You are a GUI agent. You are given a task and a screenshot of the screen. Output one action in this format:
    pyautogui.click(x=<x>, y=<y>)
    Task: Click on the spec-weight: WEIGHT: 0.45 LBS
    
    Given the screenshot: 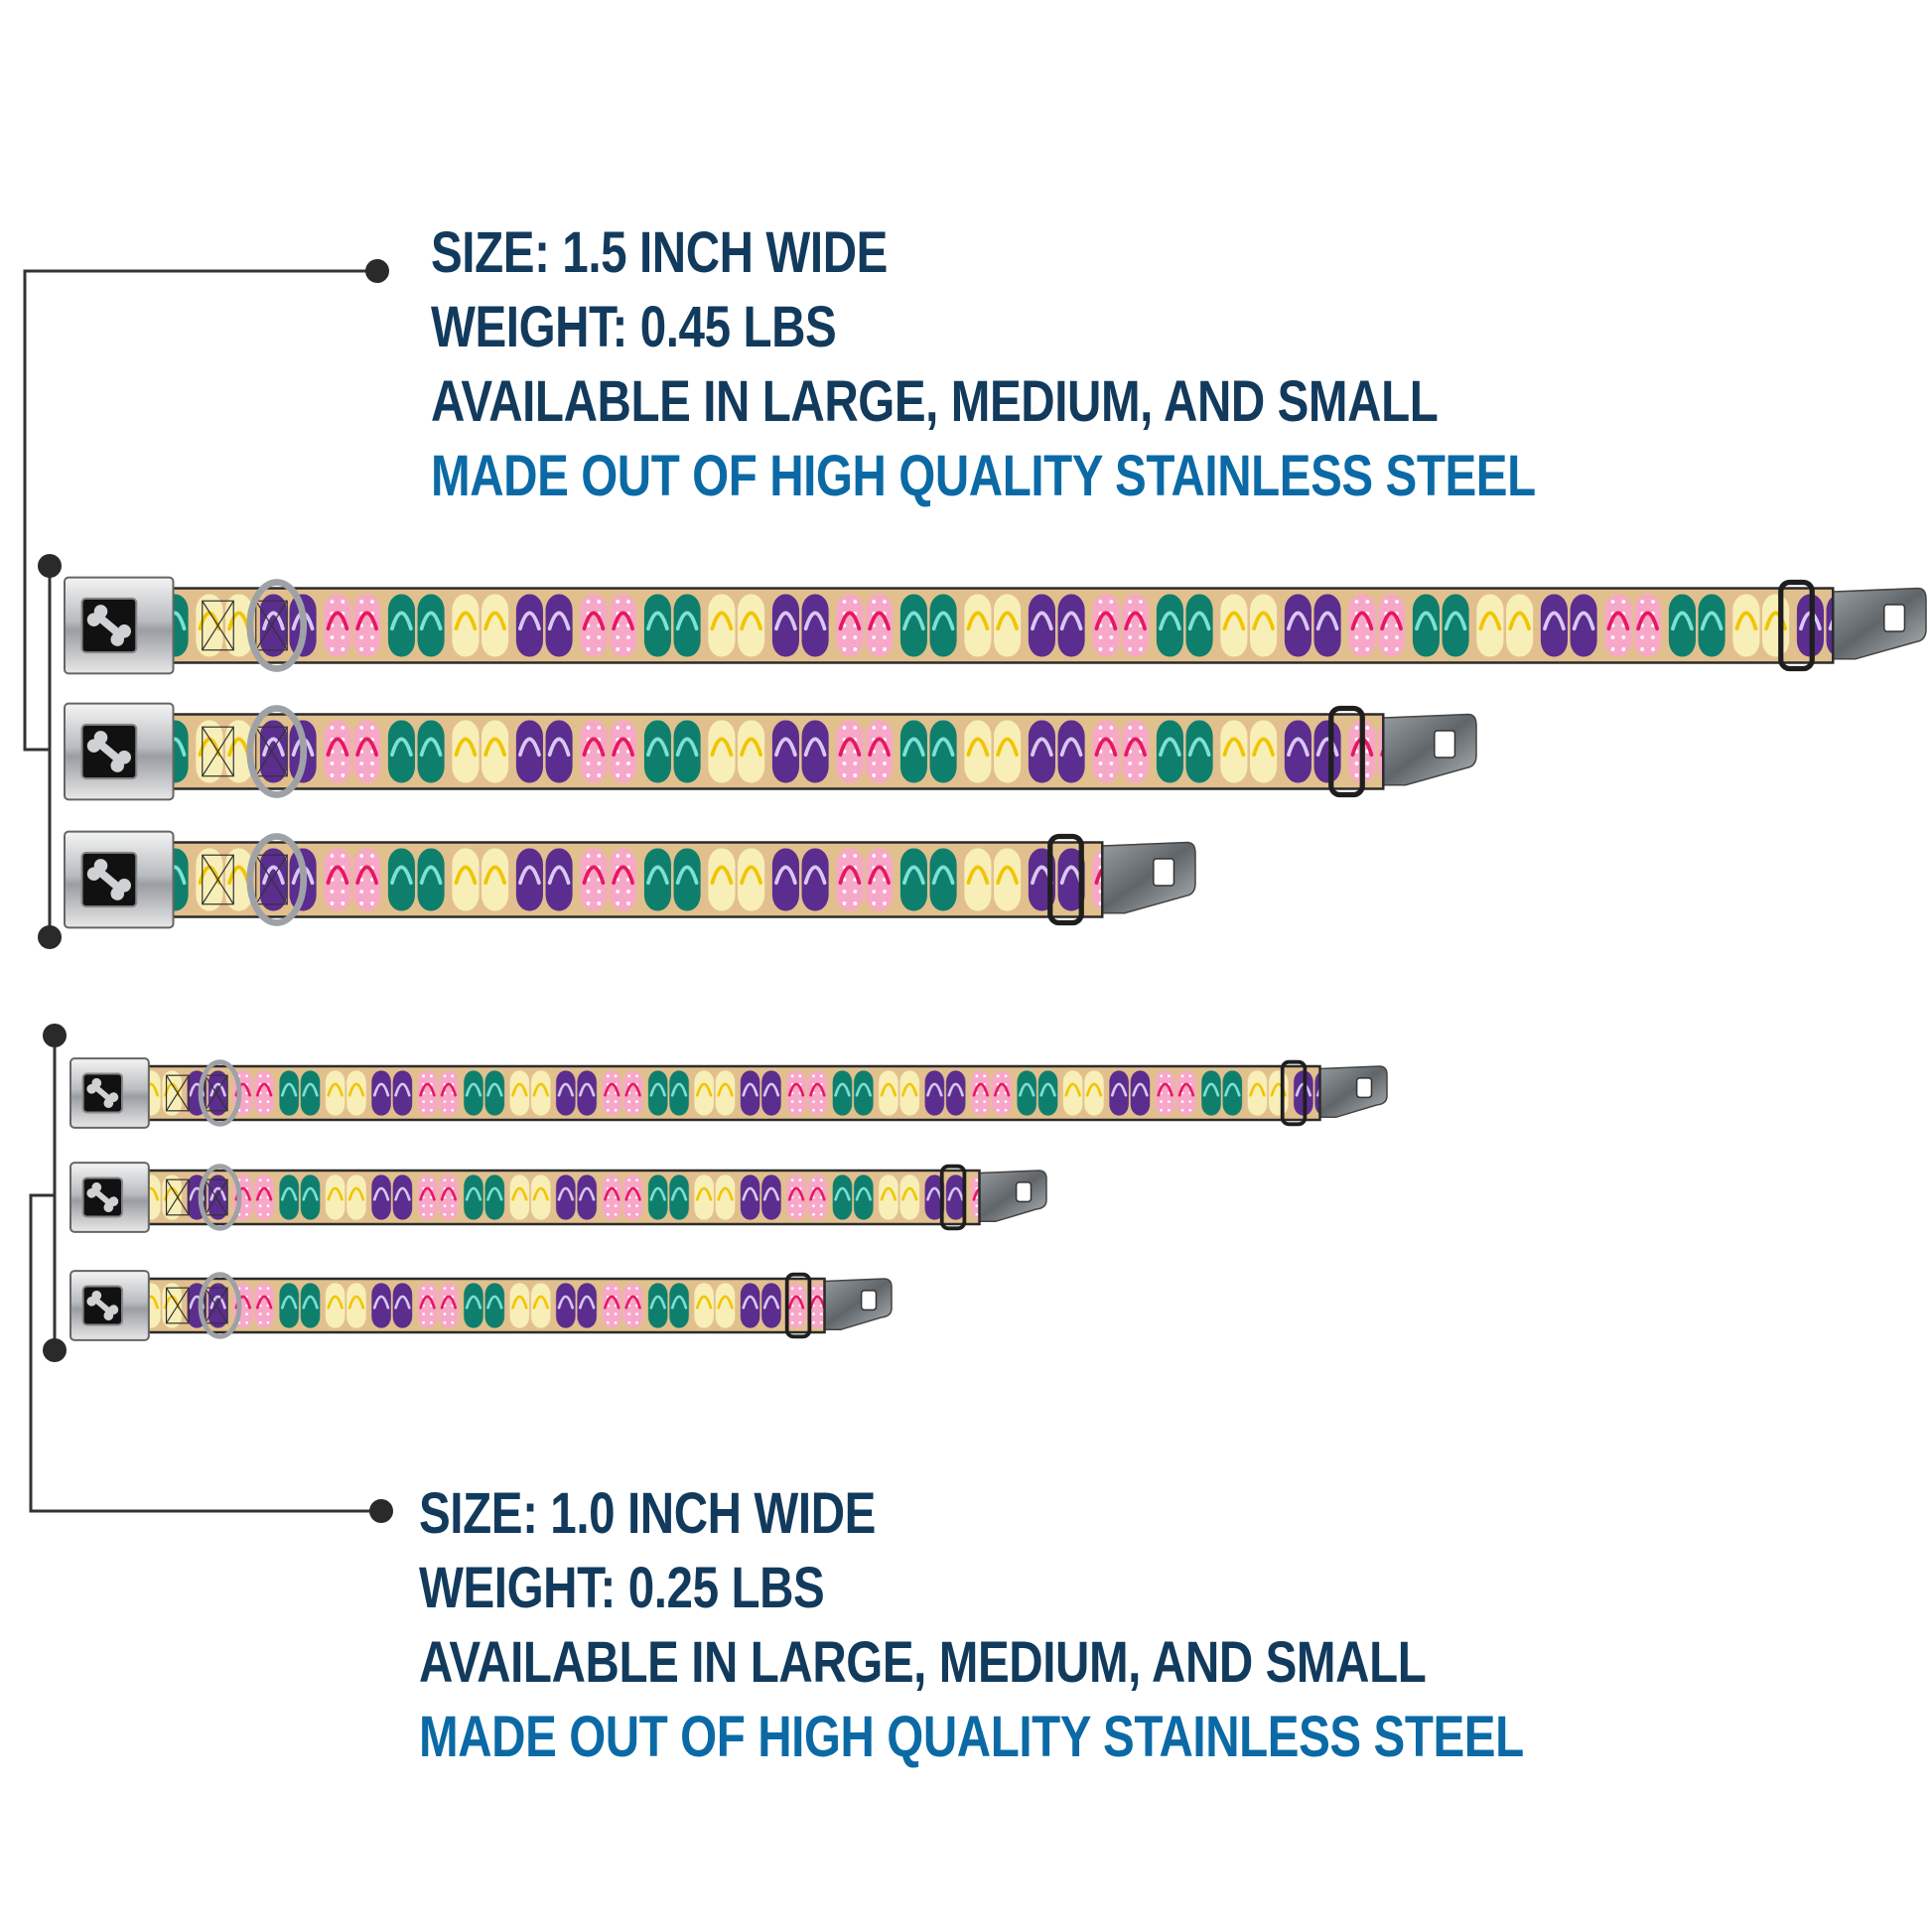 What is the action you would take?
    pyautogui.click(x=634, y=327)
    